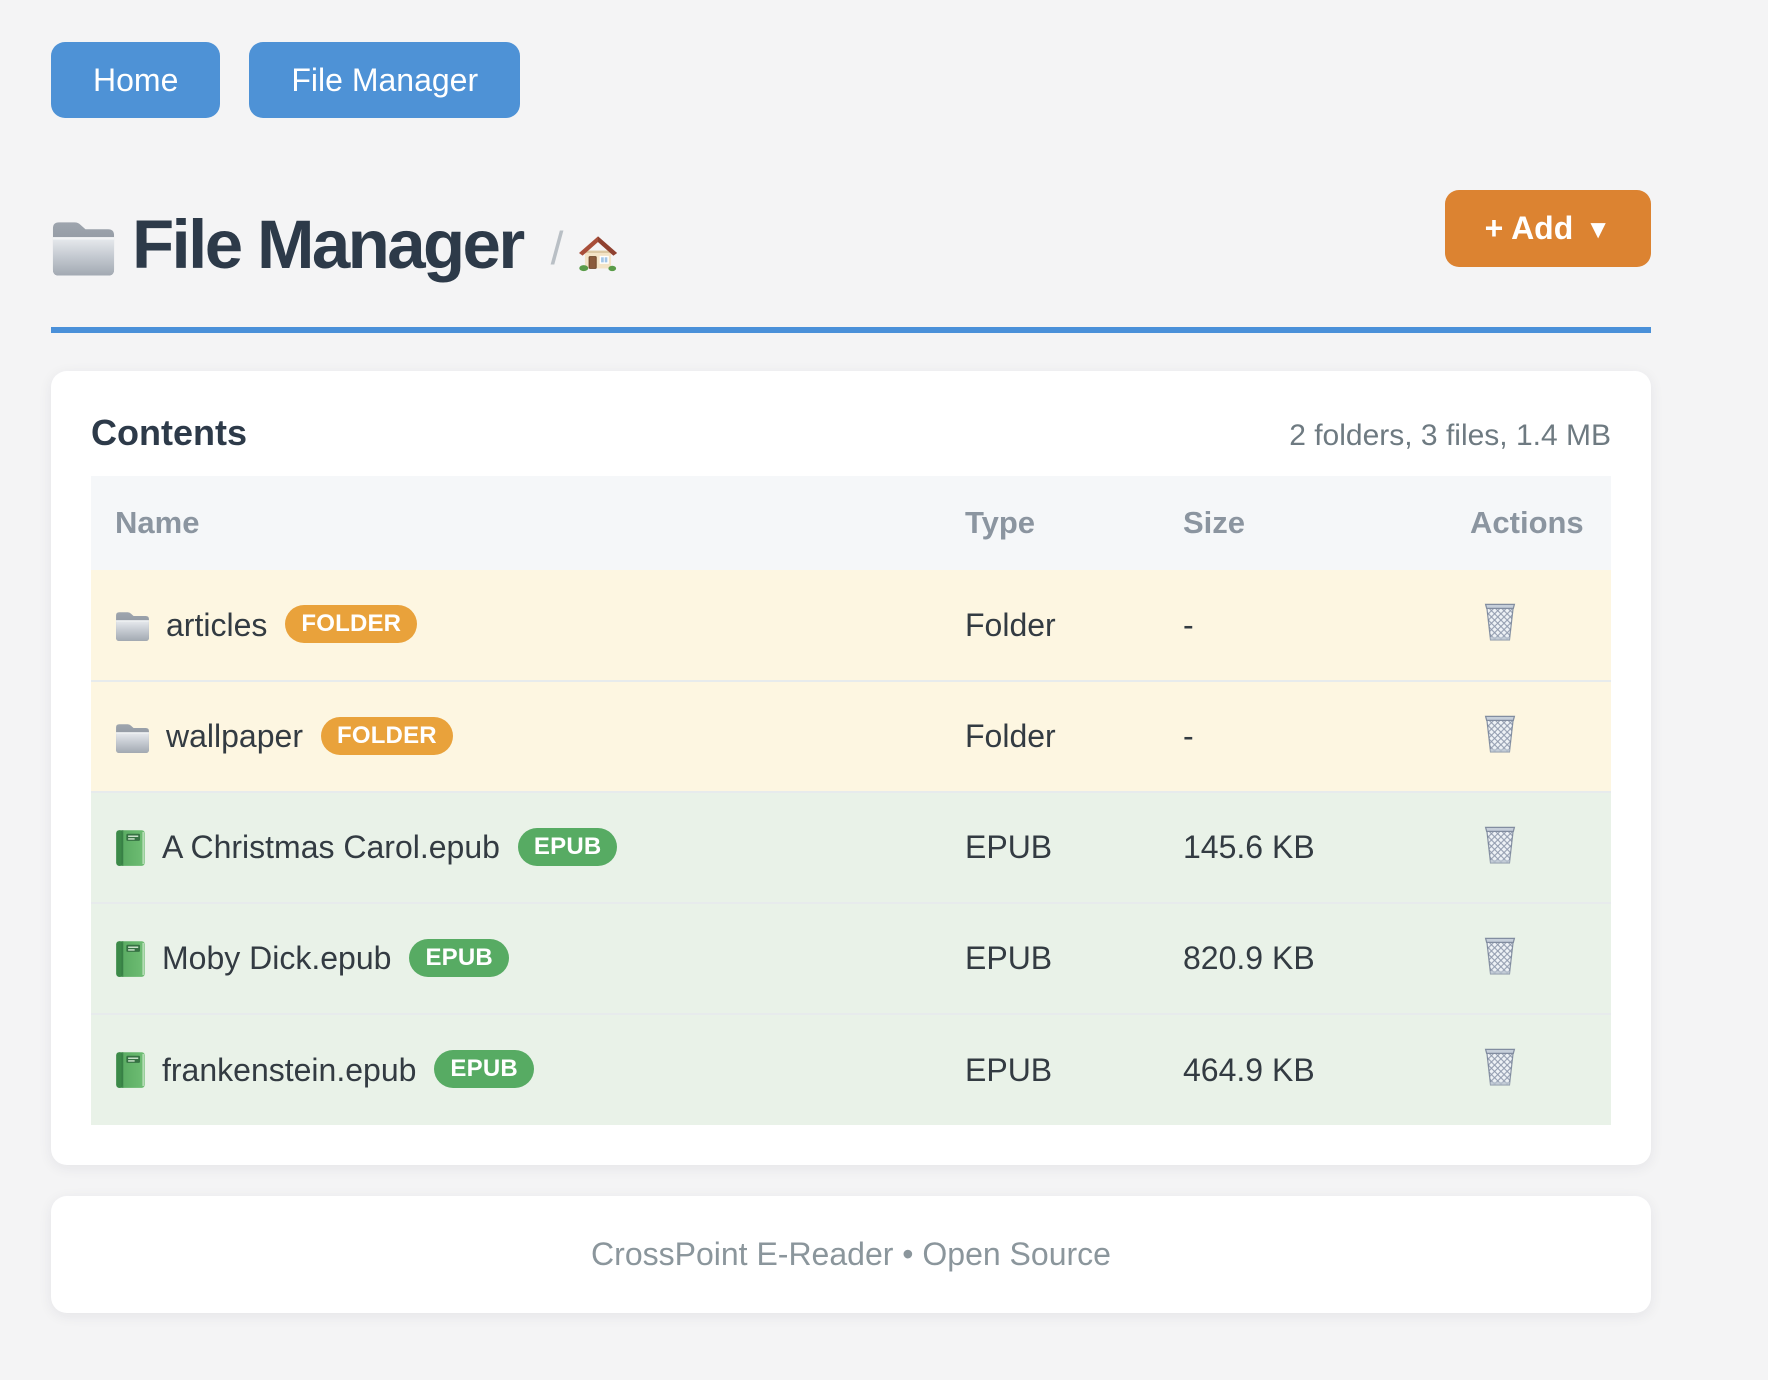 The width and height of the screenshot is (1768, 1380). What do you see at coordinates (234, 736) in the screenshot?
I see `file-name: wallpaper` at bounding box center [234, 736].